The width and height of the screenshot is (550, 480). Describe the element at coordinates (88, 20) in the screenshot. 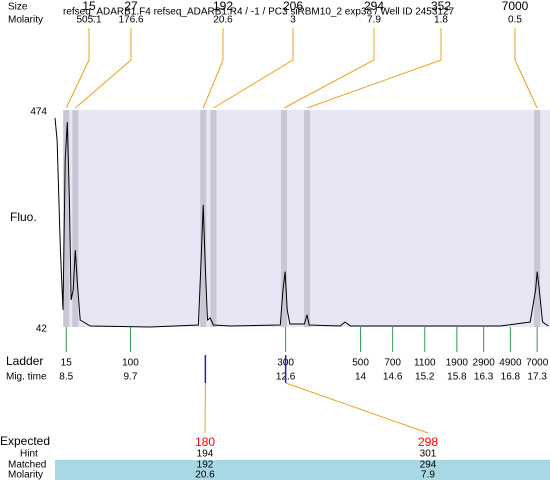

I see `peak-molarity: 505.1` at that location.